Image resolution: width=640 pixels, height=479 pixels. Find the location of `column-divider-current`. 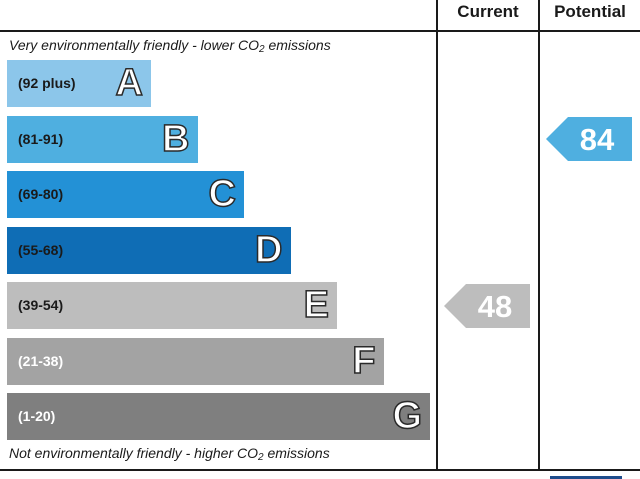

column-divider-current is located at coordinates (437, 235).